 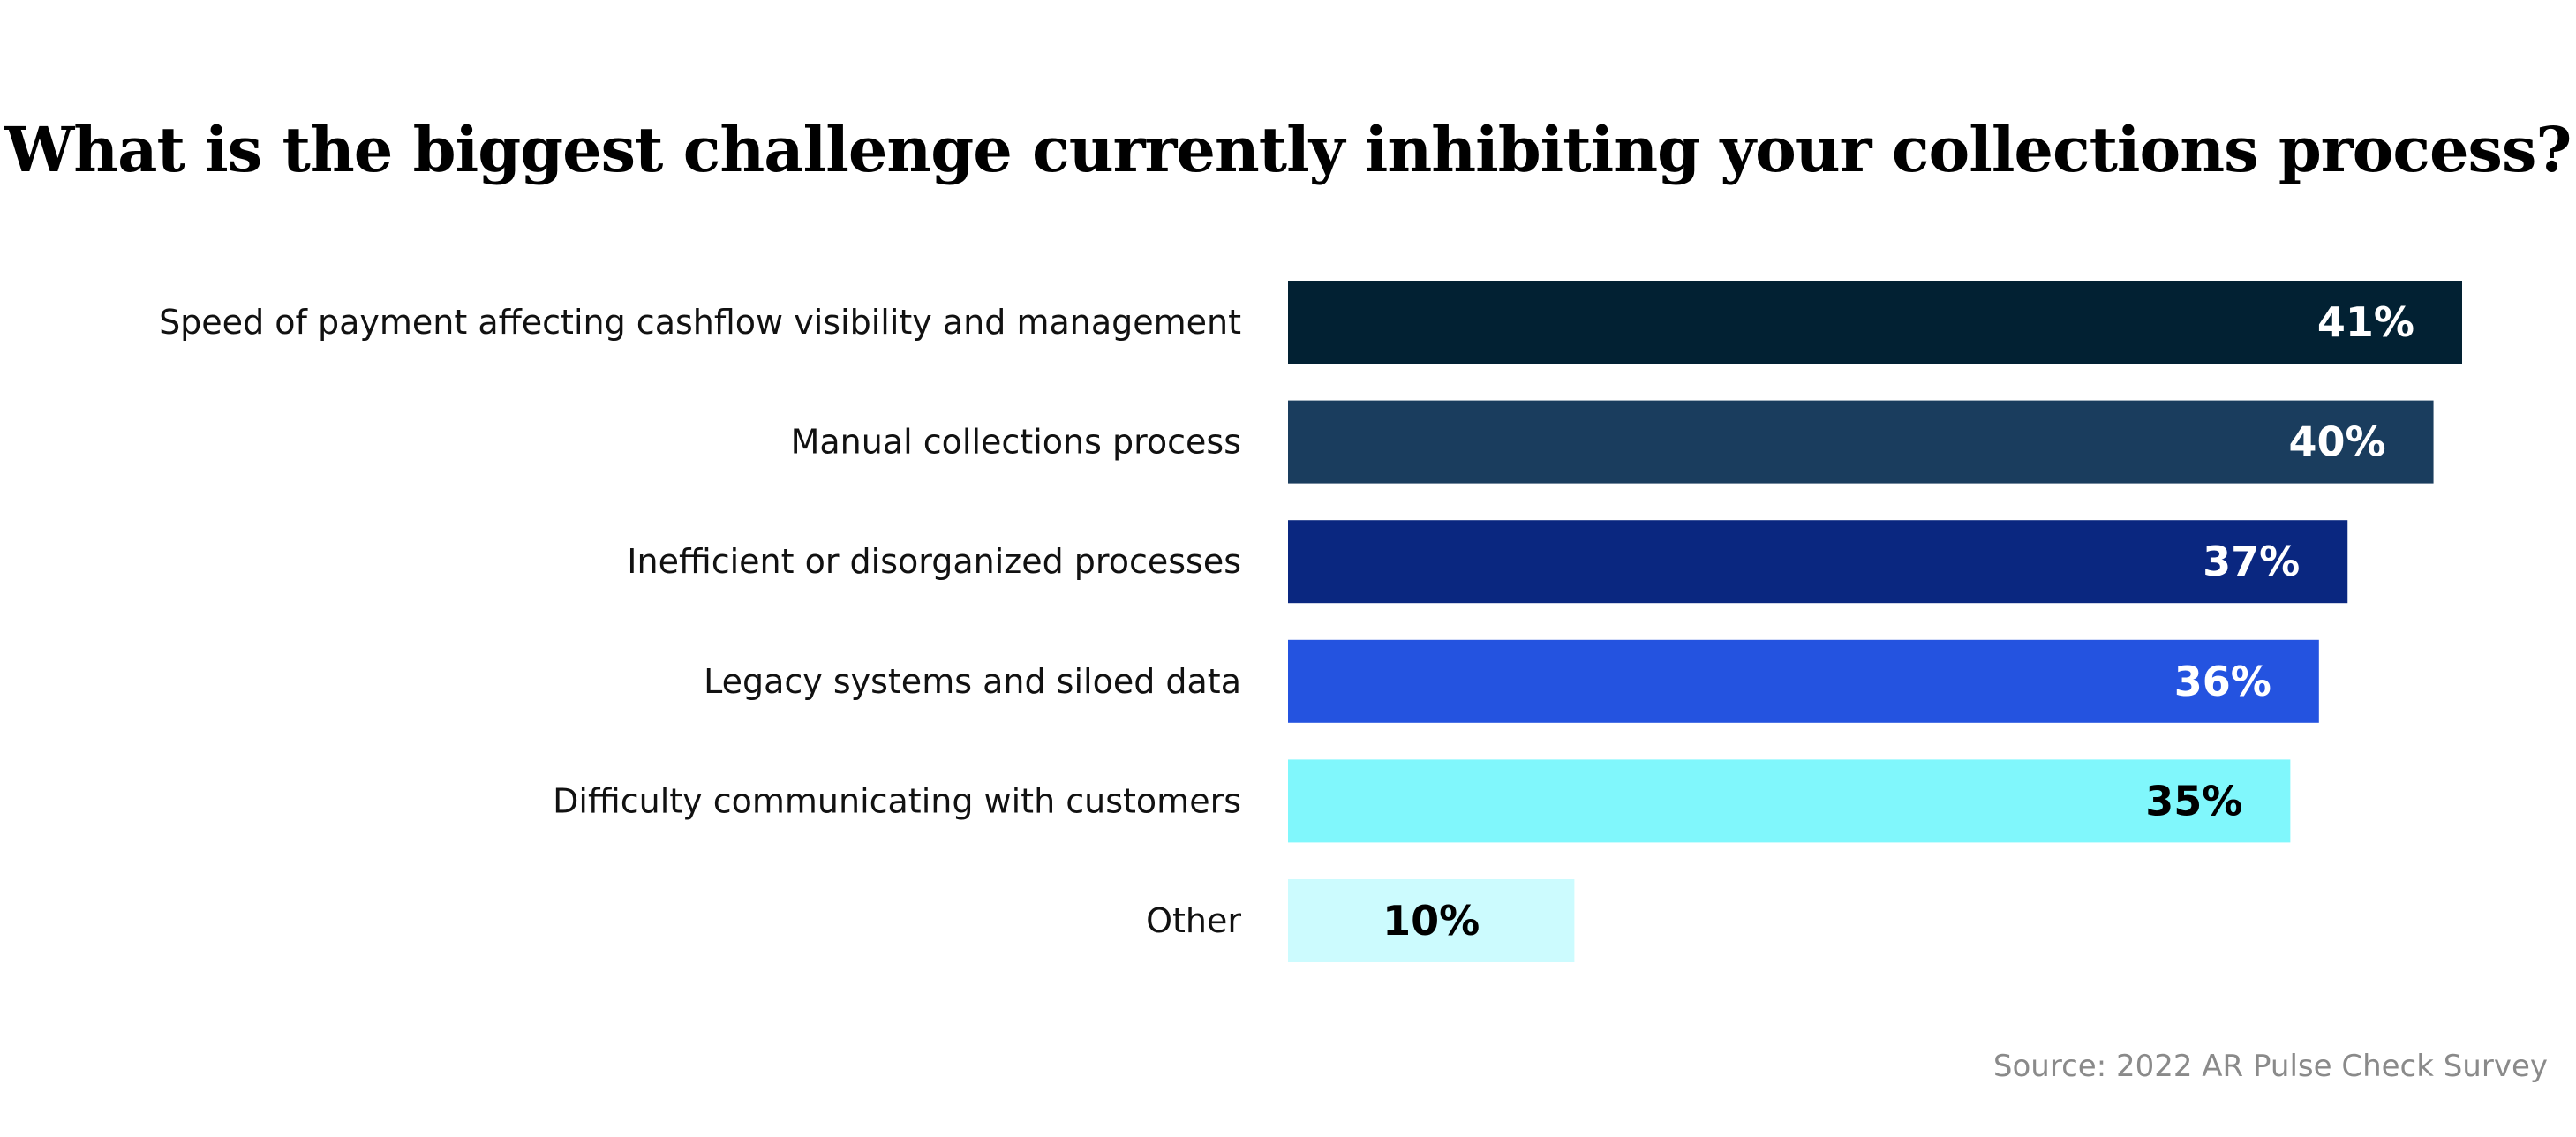 I want to click on value-label: 10%, so click(x=1431, y=921).